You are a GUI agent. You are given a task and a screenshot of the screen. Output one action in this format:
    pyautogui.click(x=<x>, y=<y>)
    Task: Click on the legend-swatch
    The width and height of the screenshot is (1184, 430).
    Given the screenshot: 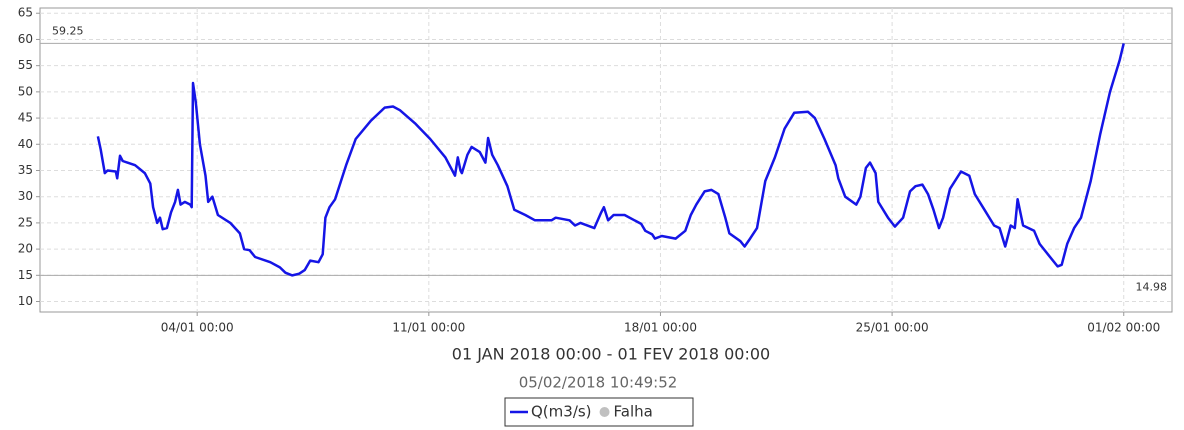 What is the action you would take?
    pyautogui.click(x=604, y=412)
    